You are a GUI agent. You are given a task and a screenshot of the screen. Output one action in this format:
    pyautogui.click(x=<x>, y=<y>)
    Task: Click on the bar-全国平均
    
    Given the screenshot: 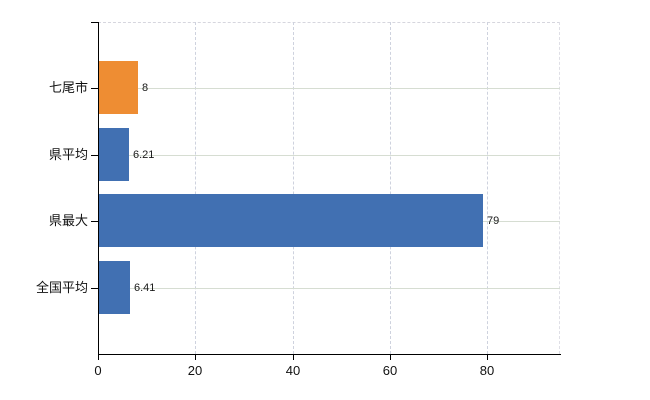 What is the action you would take?
    pyautogui.click(x=114, y=287)
    